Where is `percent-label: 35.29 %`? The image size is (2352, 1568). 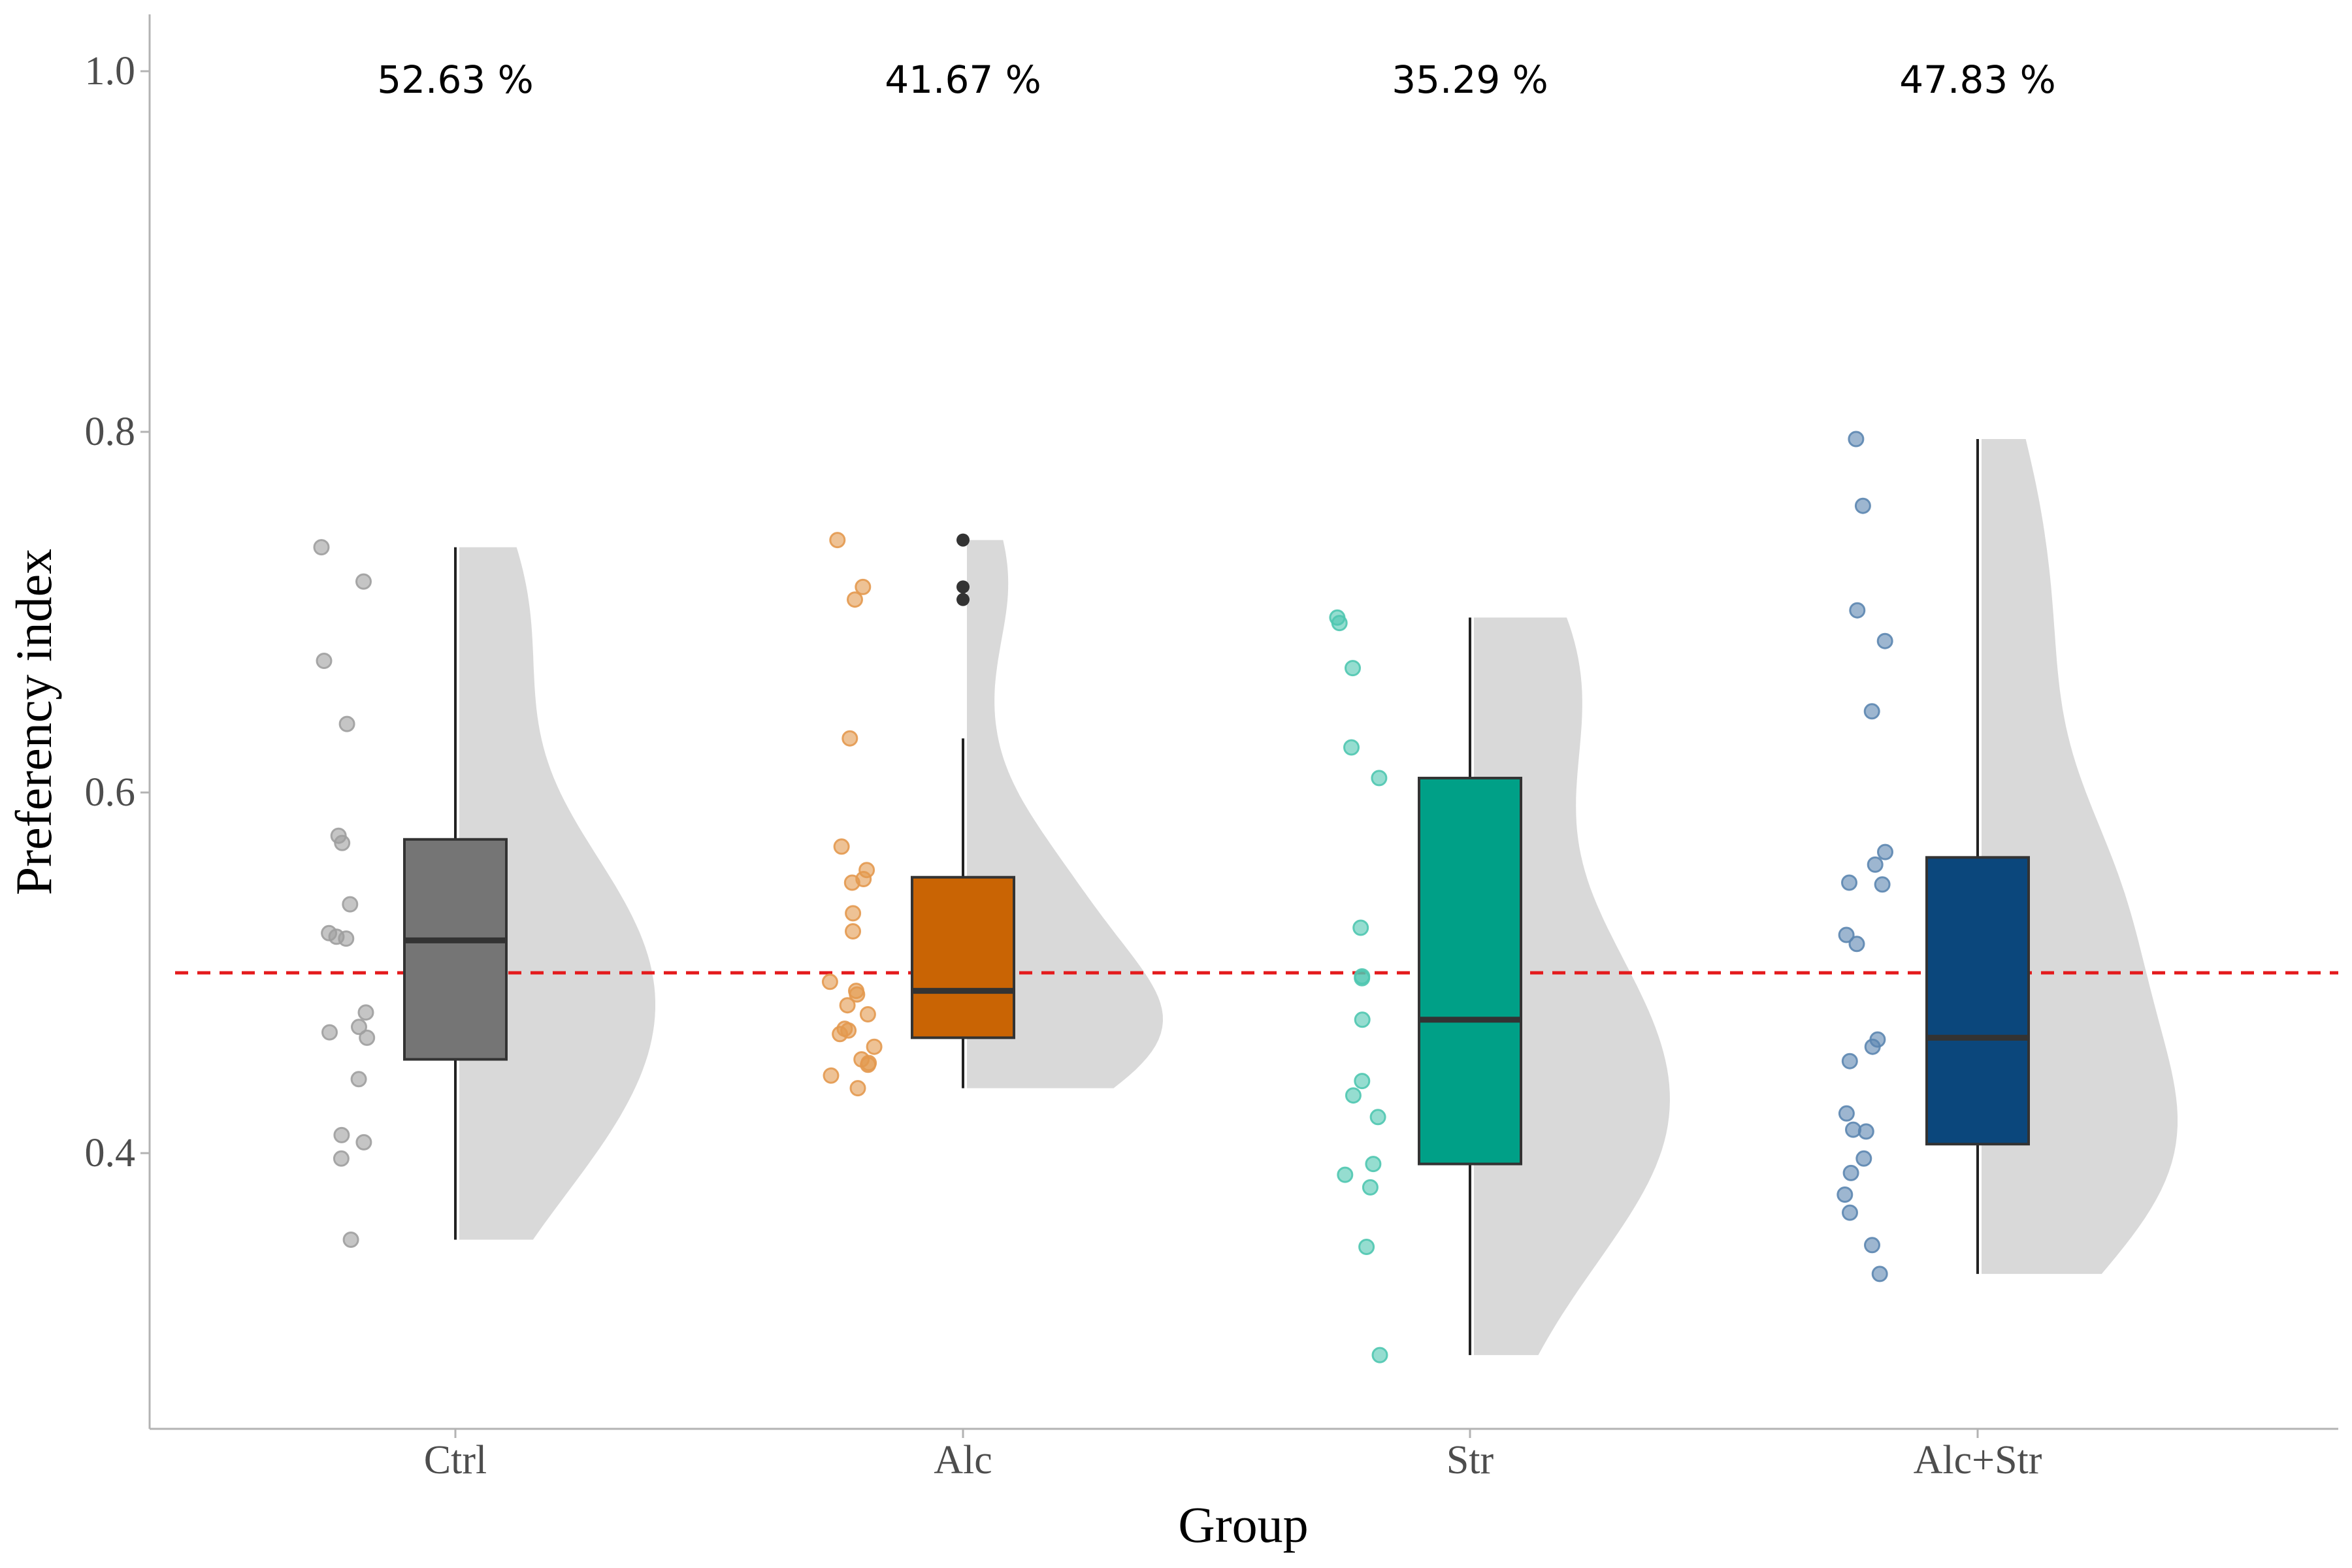 percent-label: 35.29 % is located at coordinates (1470, 79).